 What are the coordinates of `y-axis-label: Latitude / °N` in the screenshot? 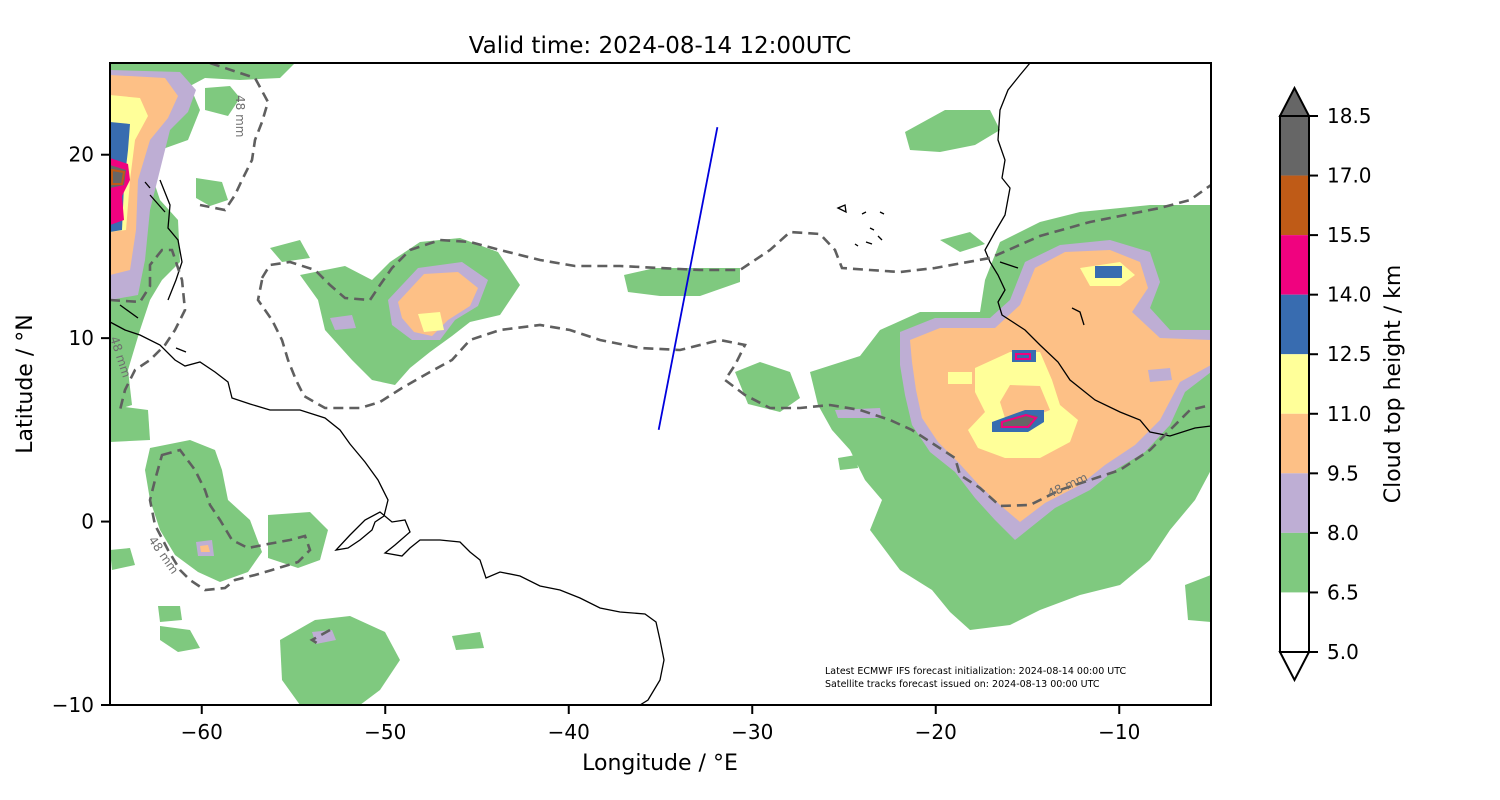 It's located at (25, 383).